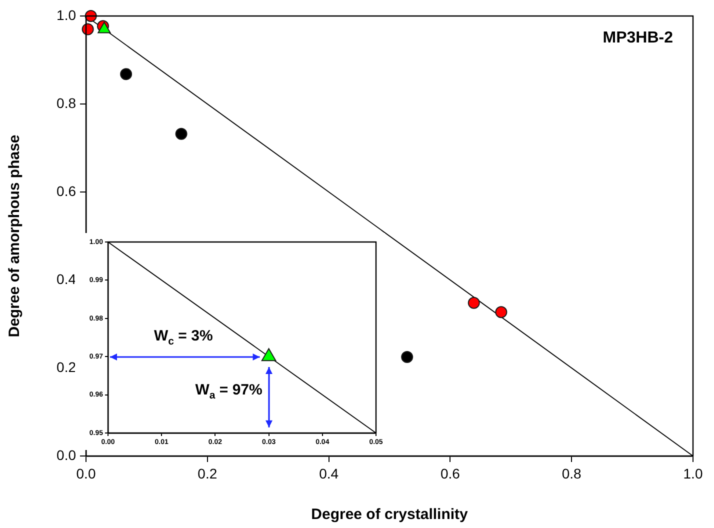  What do you see at coordinates (66, 102) in the screenshot?
I see `y-tick-label: 0.8` at bounding box center [66, 102].